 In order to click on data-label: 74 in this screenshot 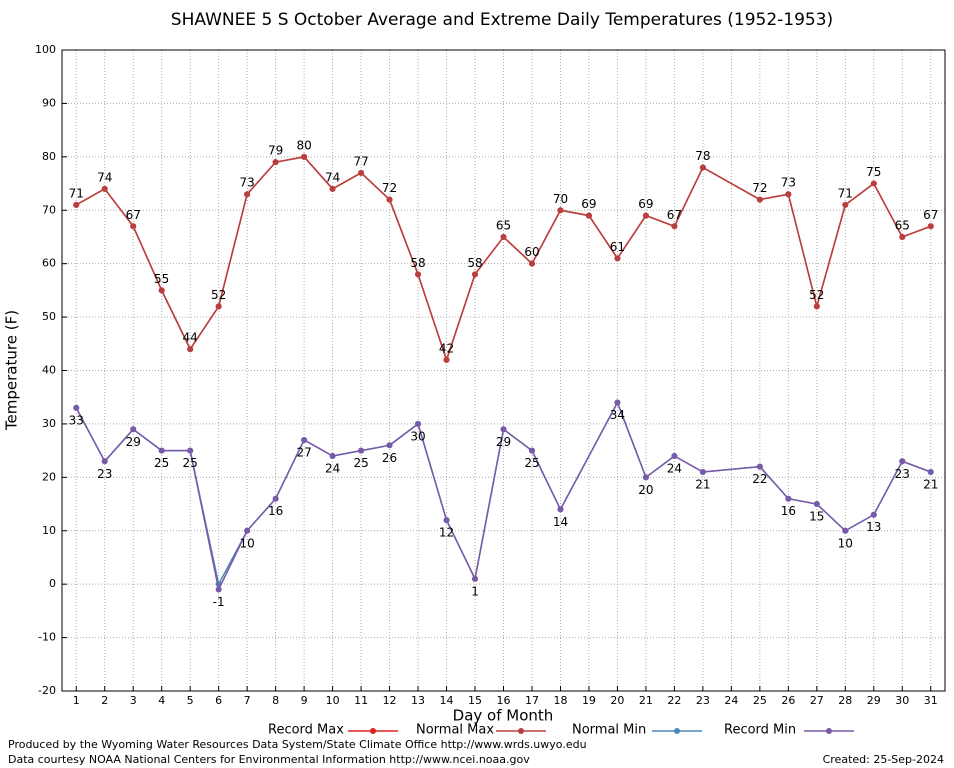, I will do `click(332, 177)`.